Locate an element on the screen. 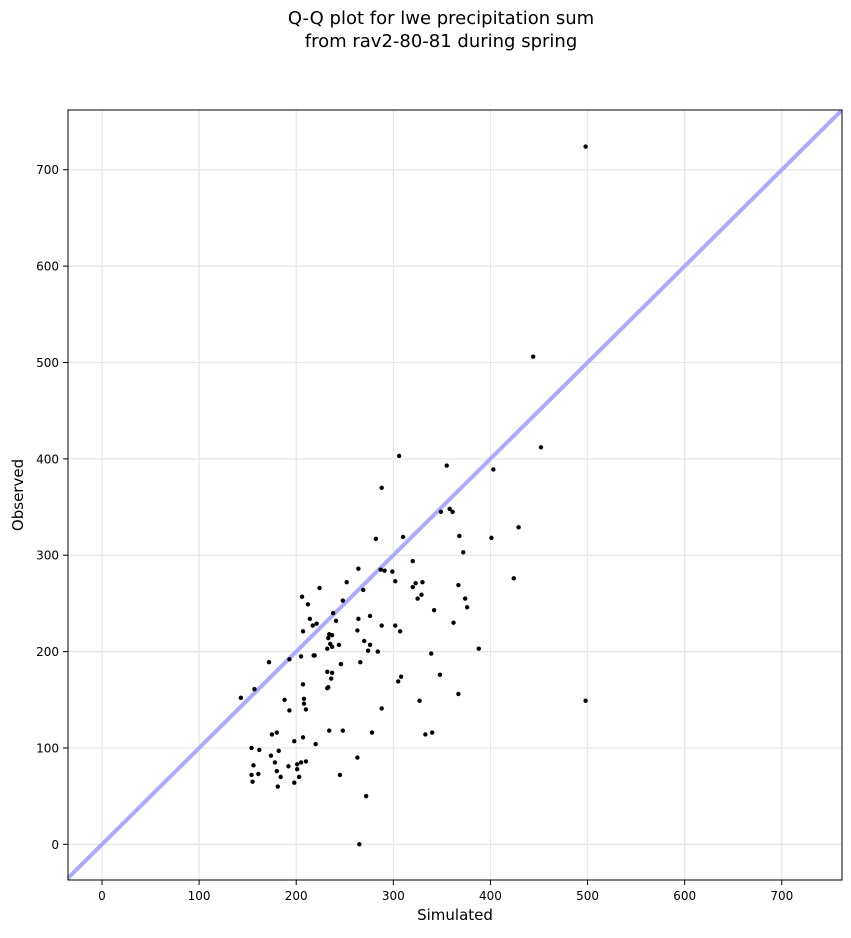 The width and height of the screenshot is (851, 938). chart-title-line1: Q-Q plot for lwe precipitation sum is located at coordinates (441, 18).